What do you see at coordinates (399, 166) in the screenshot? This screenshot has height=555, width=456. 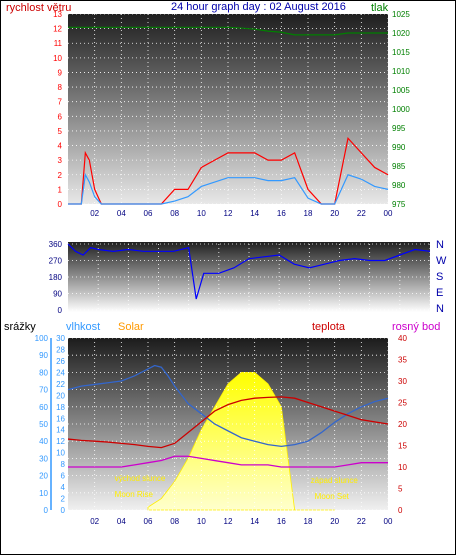 I see `pressure-tick: 985` at bounding box center [399, 166].